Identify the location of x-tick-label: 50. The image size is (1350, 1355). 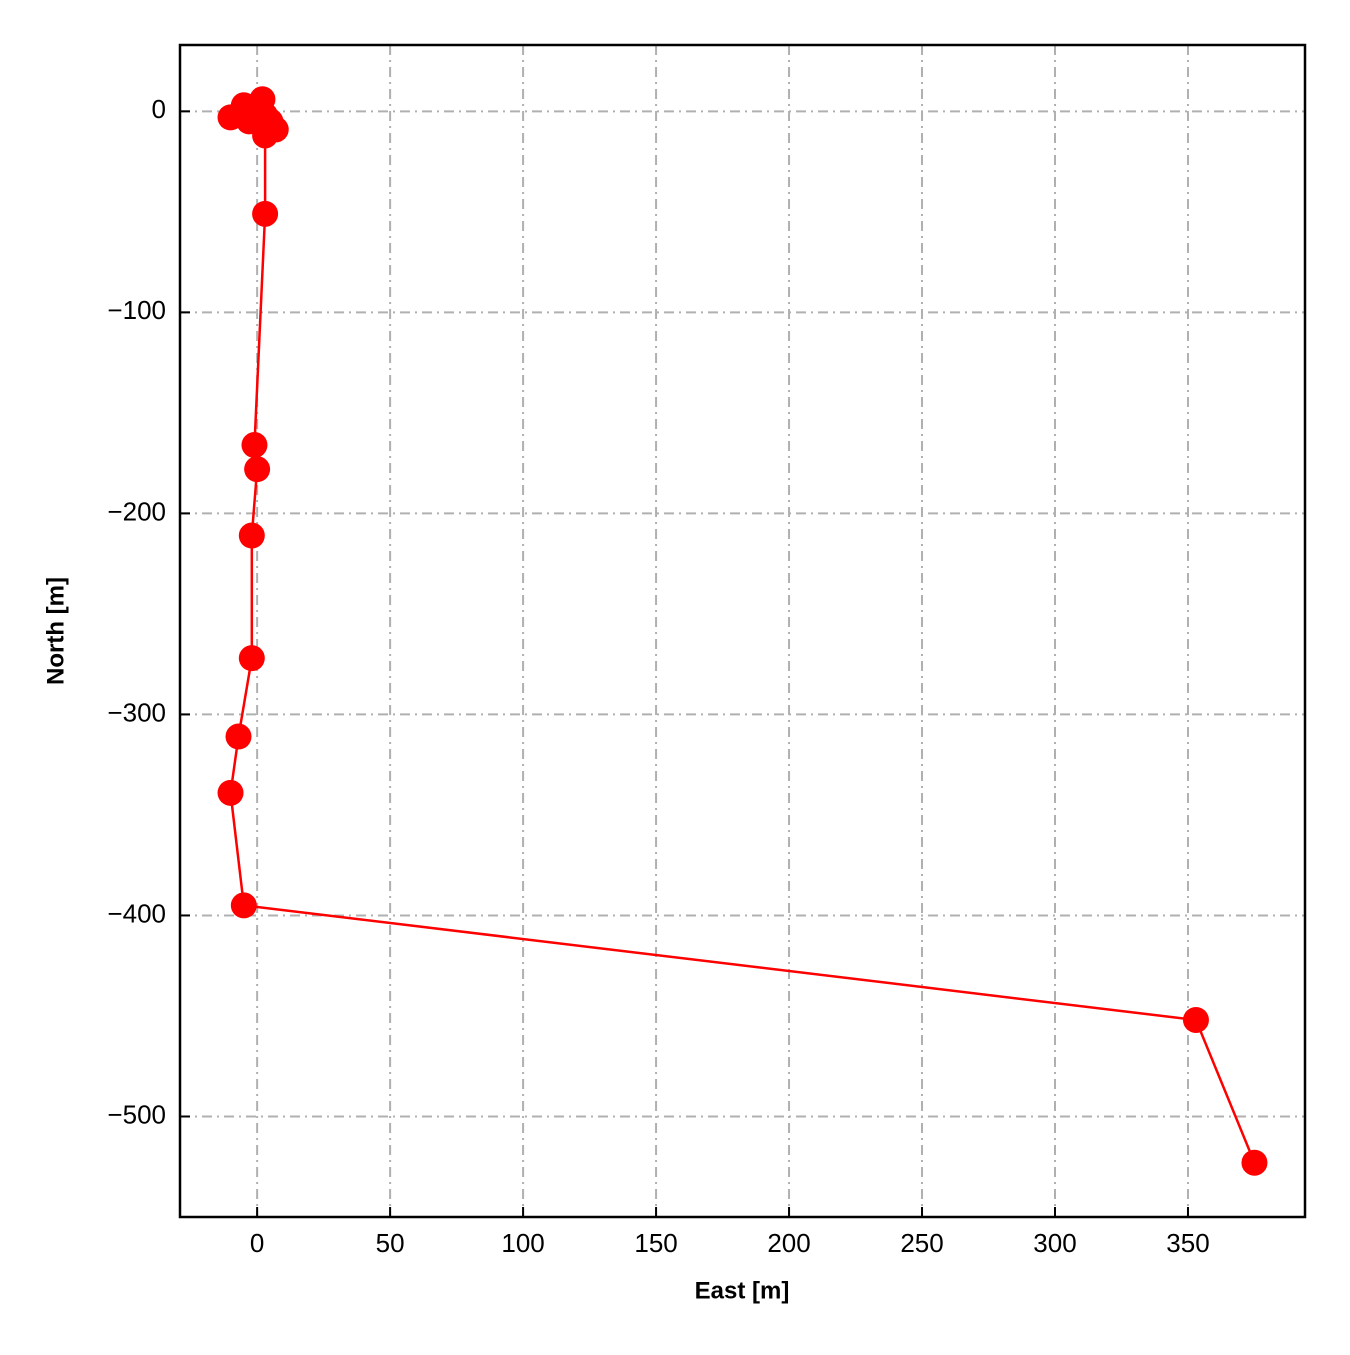
(390, 1243).